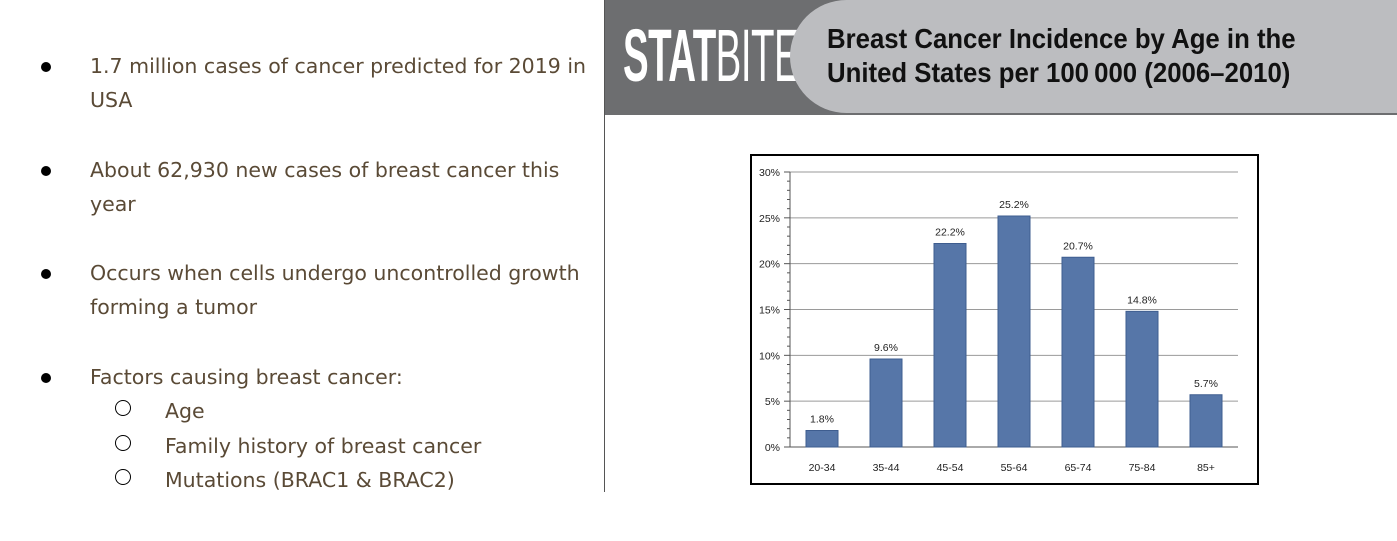 The image size is (1397, 541). Describe the element at coordinates (185, 411) in the screenshot. I see `sub-bullet-text: Age` at that location.